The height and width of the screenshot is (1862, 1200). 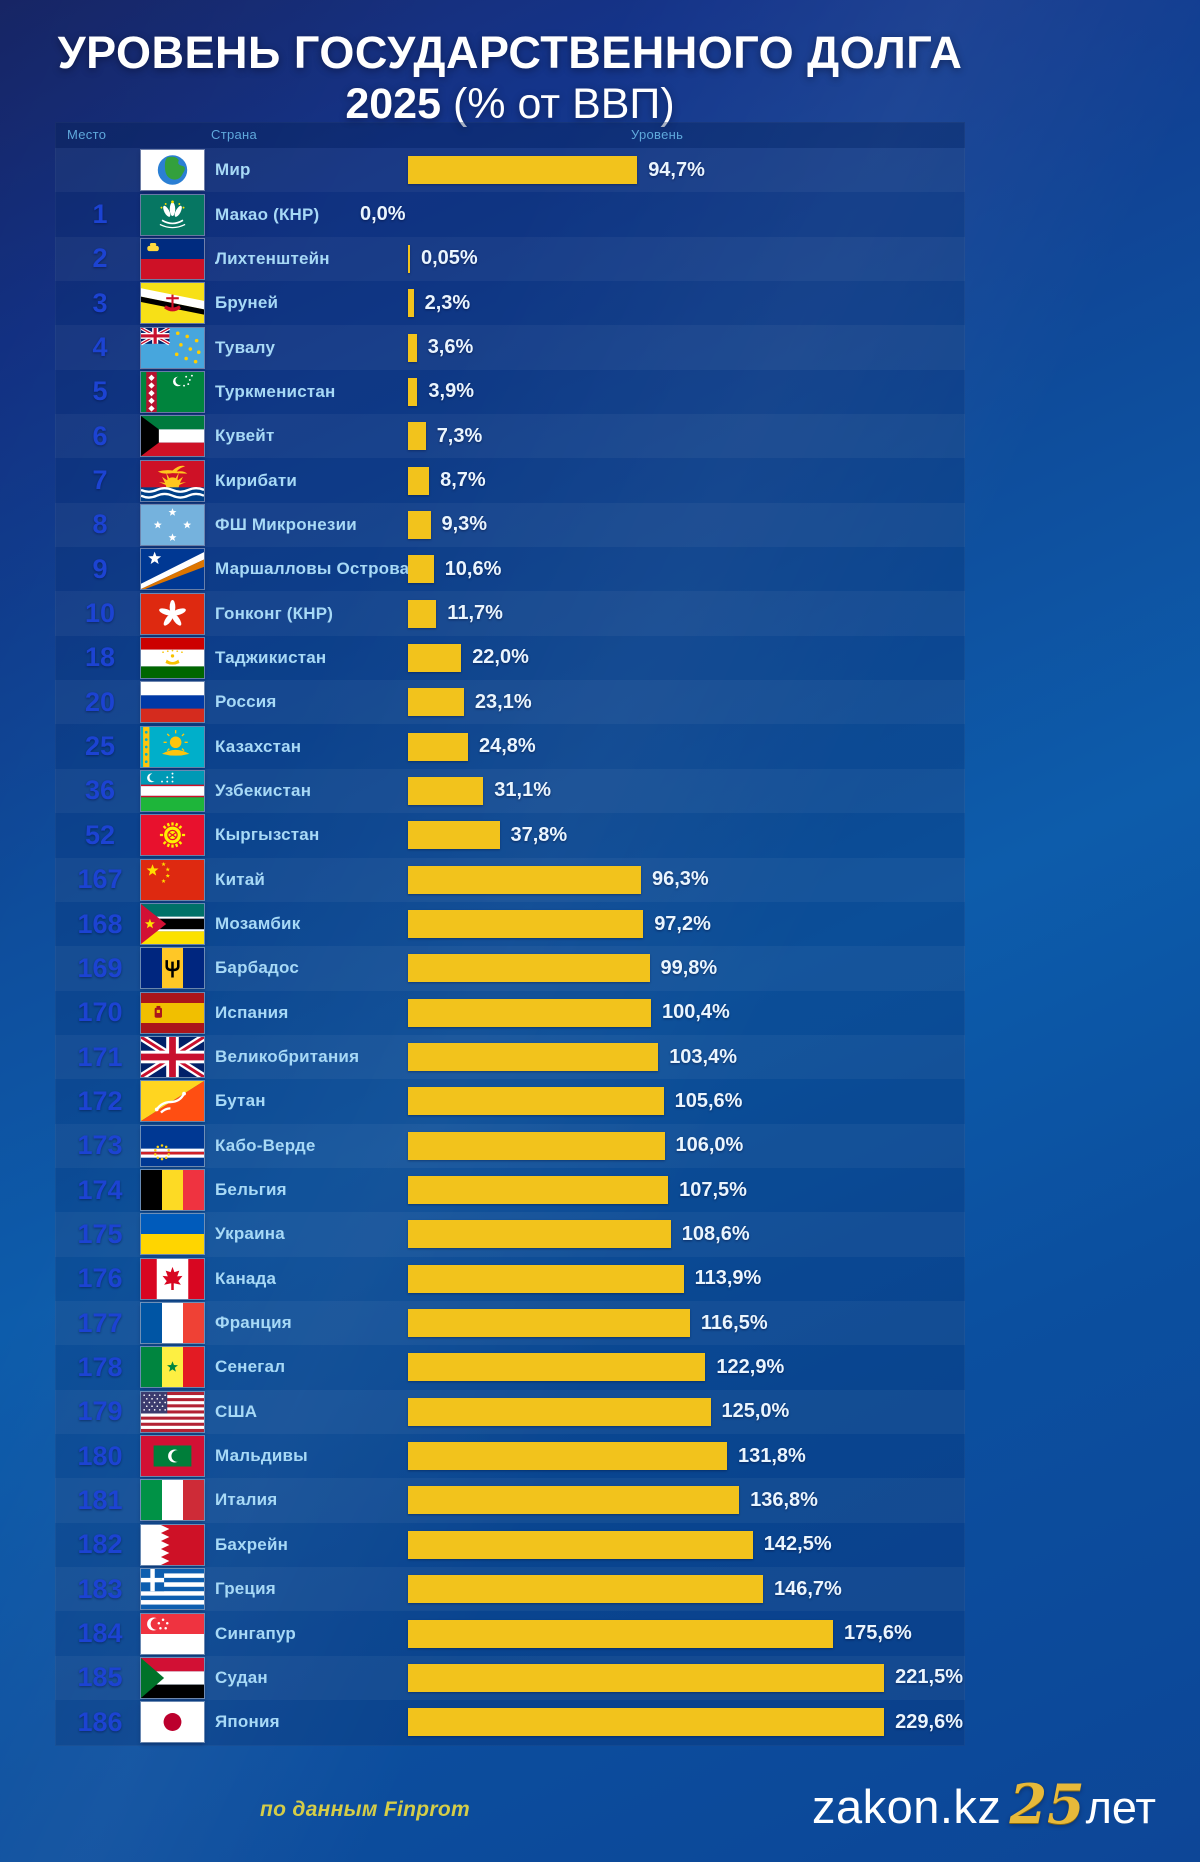 What do you see at coordinates (685, 968) in the screenshot?
I see `bar-track: 99,8%` at bounding box center [685, 968].